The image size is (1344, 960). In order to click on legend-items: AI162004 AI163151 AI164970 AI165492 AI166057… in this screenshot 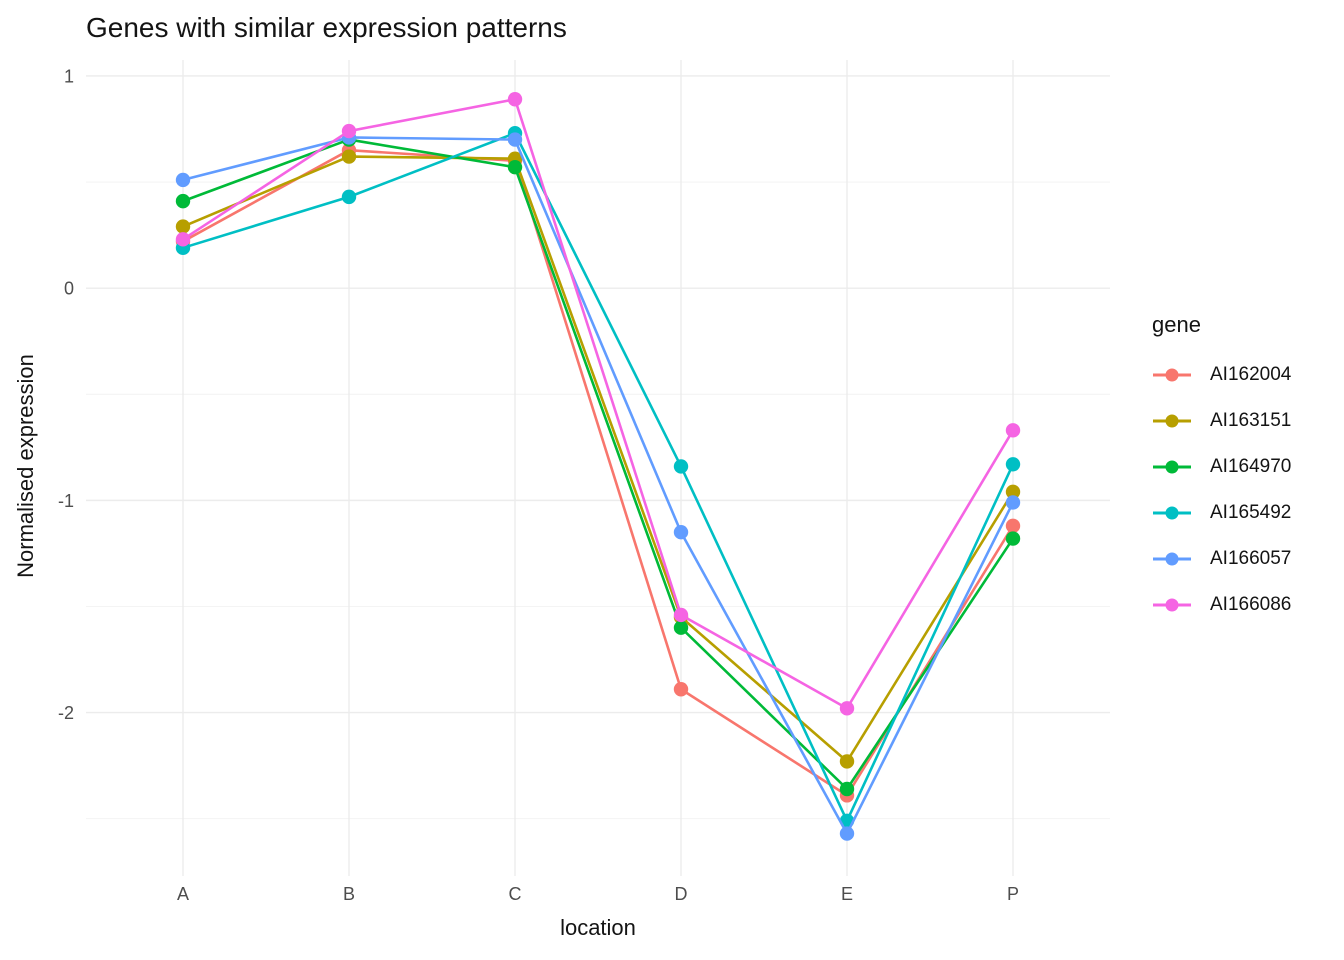, I will do `click(1221, 490)`.